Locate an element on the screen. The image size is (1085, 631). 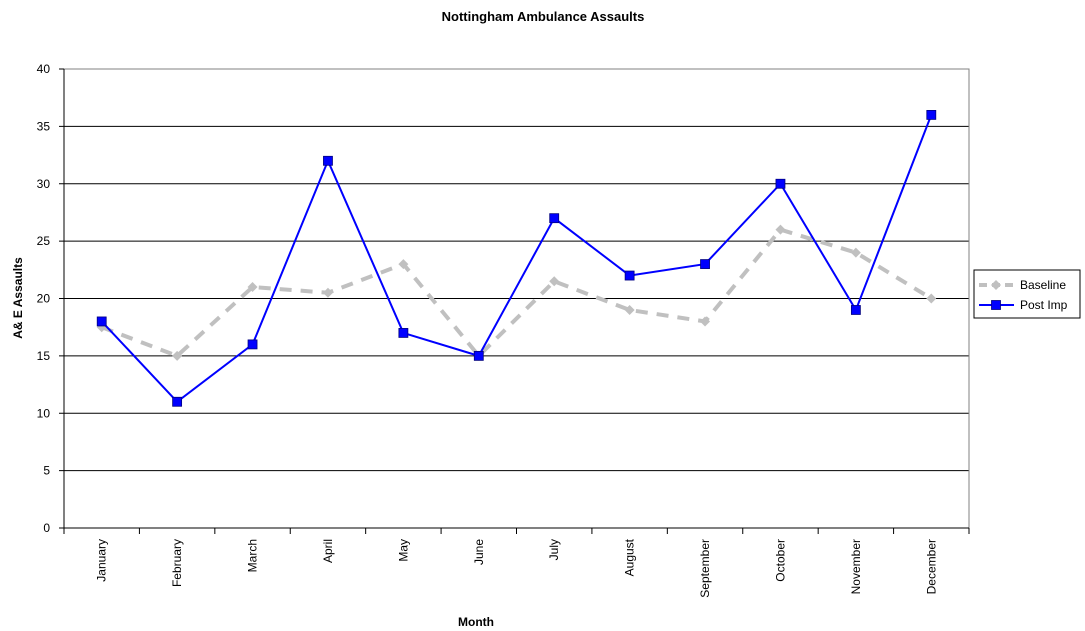
y-tick-label: 25 is located at coordinates (44, 241).